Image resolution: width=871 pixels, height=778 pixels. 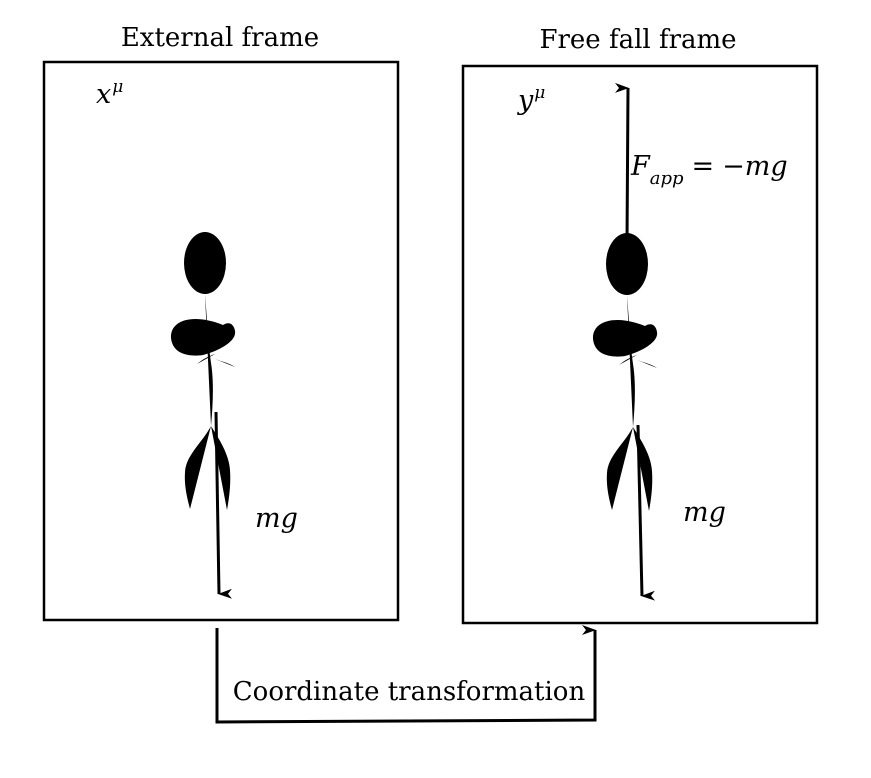 What do you see at coordinates (637, 40) in the screenshot?
I see `free-fall-frame-title: Free fall frame` at bounding box center [637, 40].